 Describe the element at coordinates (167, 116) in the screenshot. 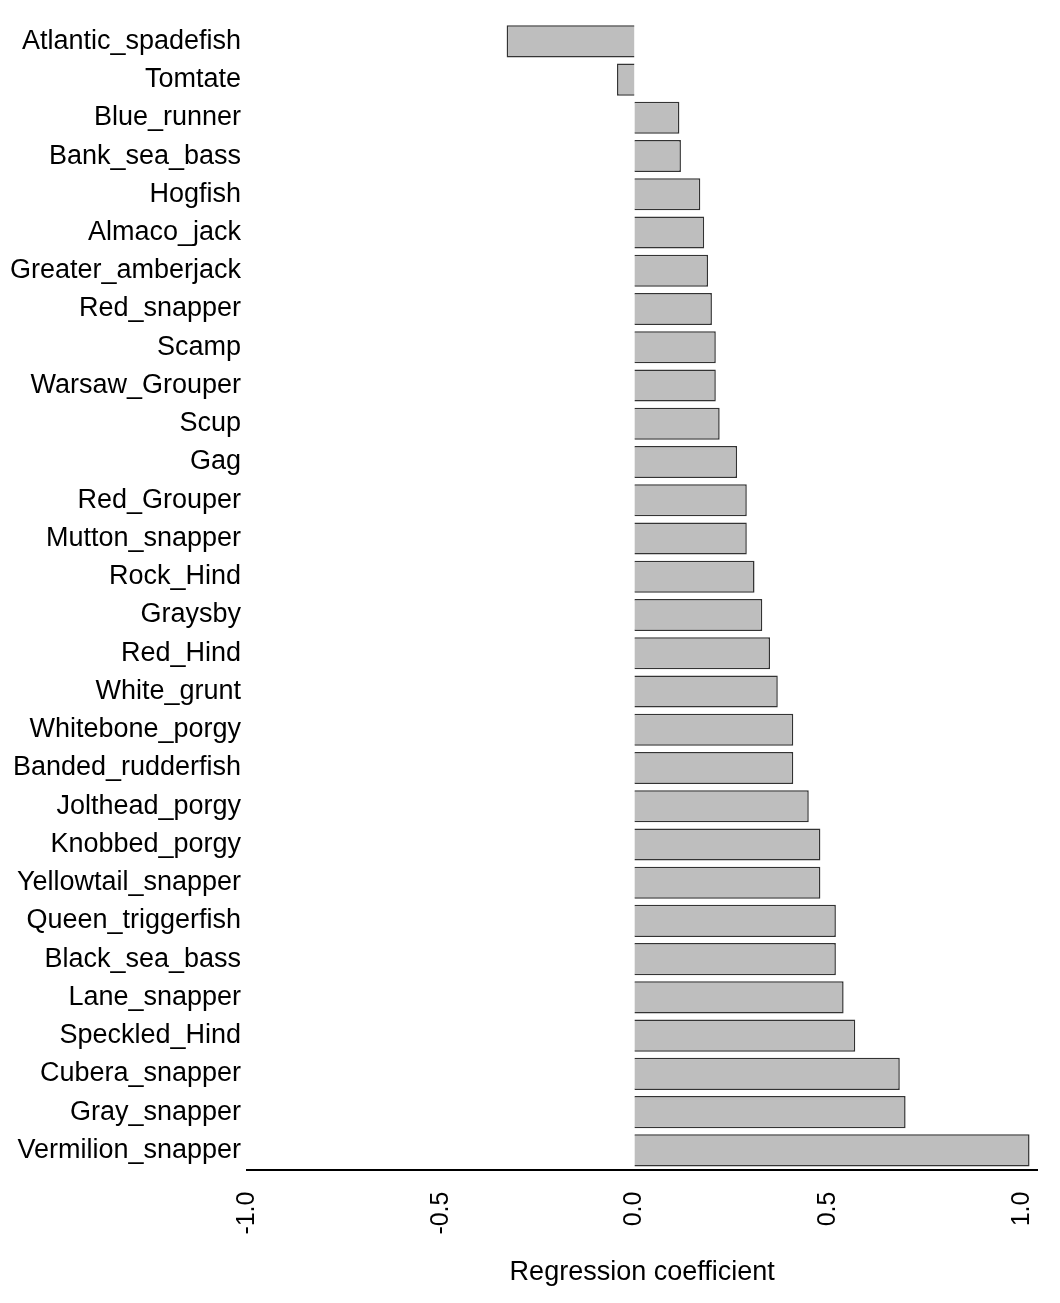

I see `y-tick-label: Blue_runner` at that location.